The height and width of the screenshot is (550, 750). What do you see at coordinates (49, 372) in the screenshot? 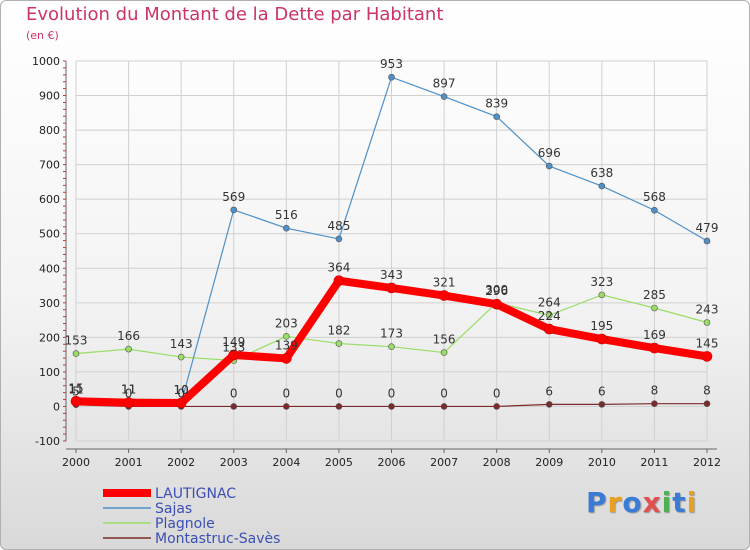
I see `y-tick-label: 100` at bounding box center [49, 372].